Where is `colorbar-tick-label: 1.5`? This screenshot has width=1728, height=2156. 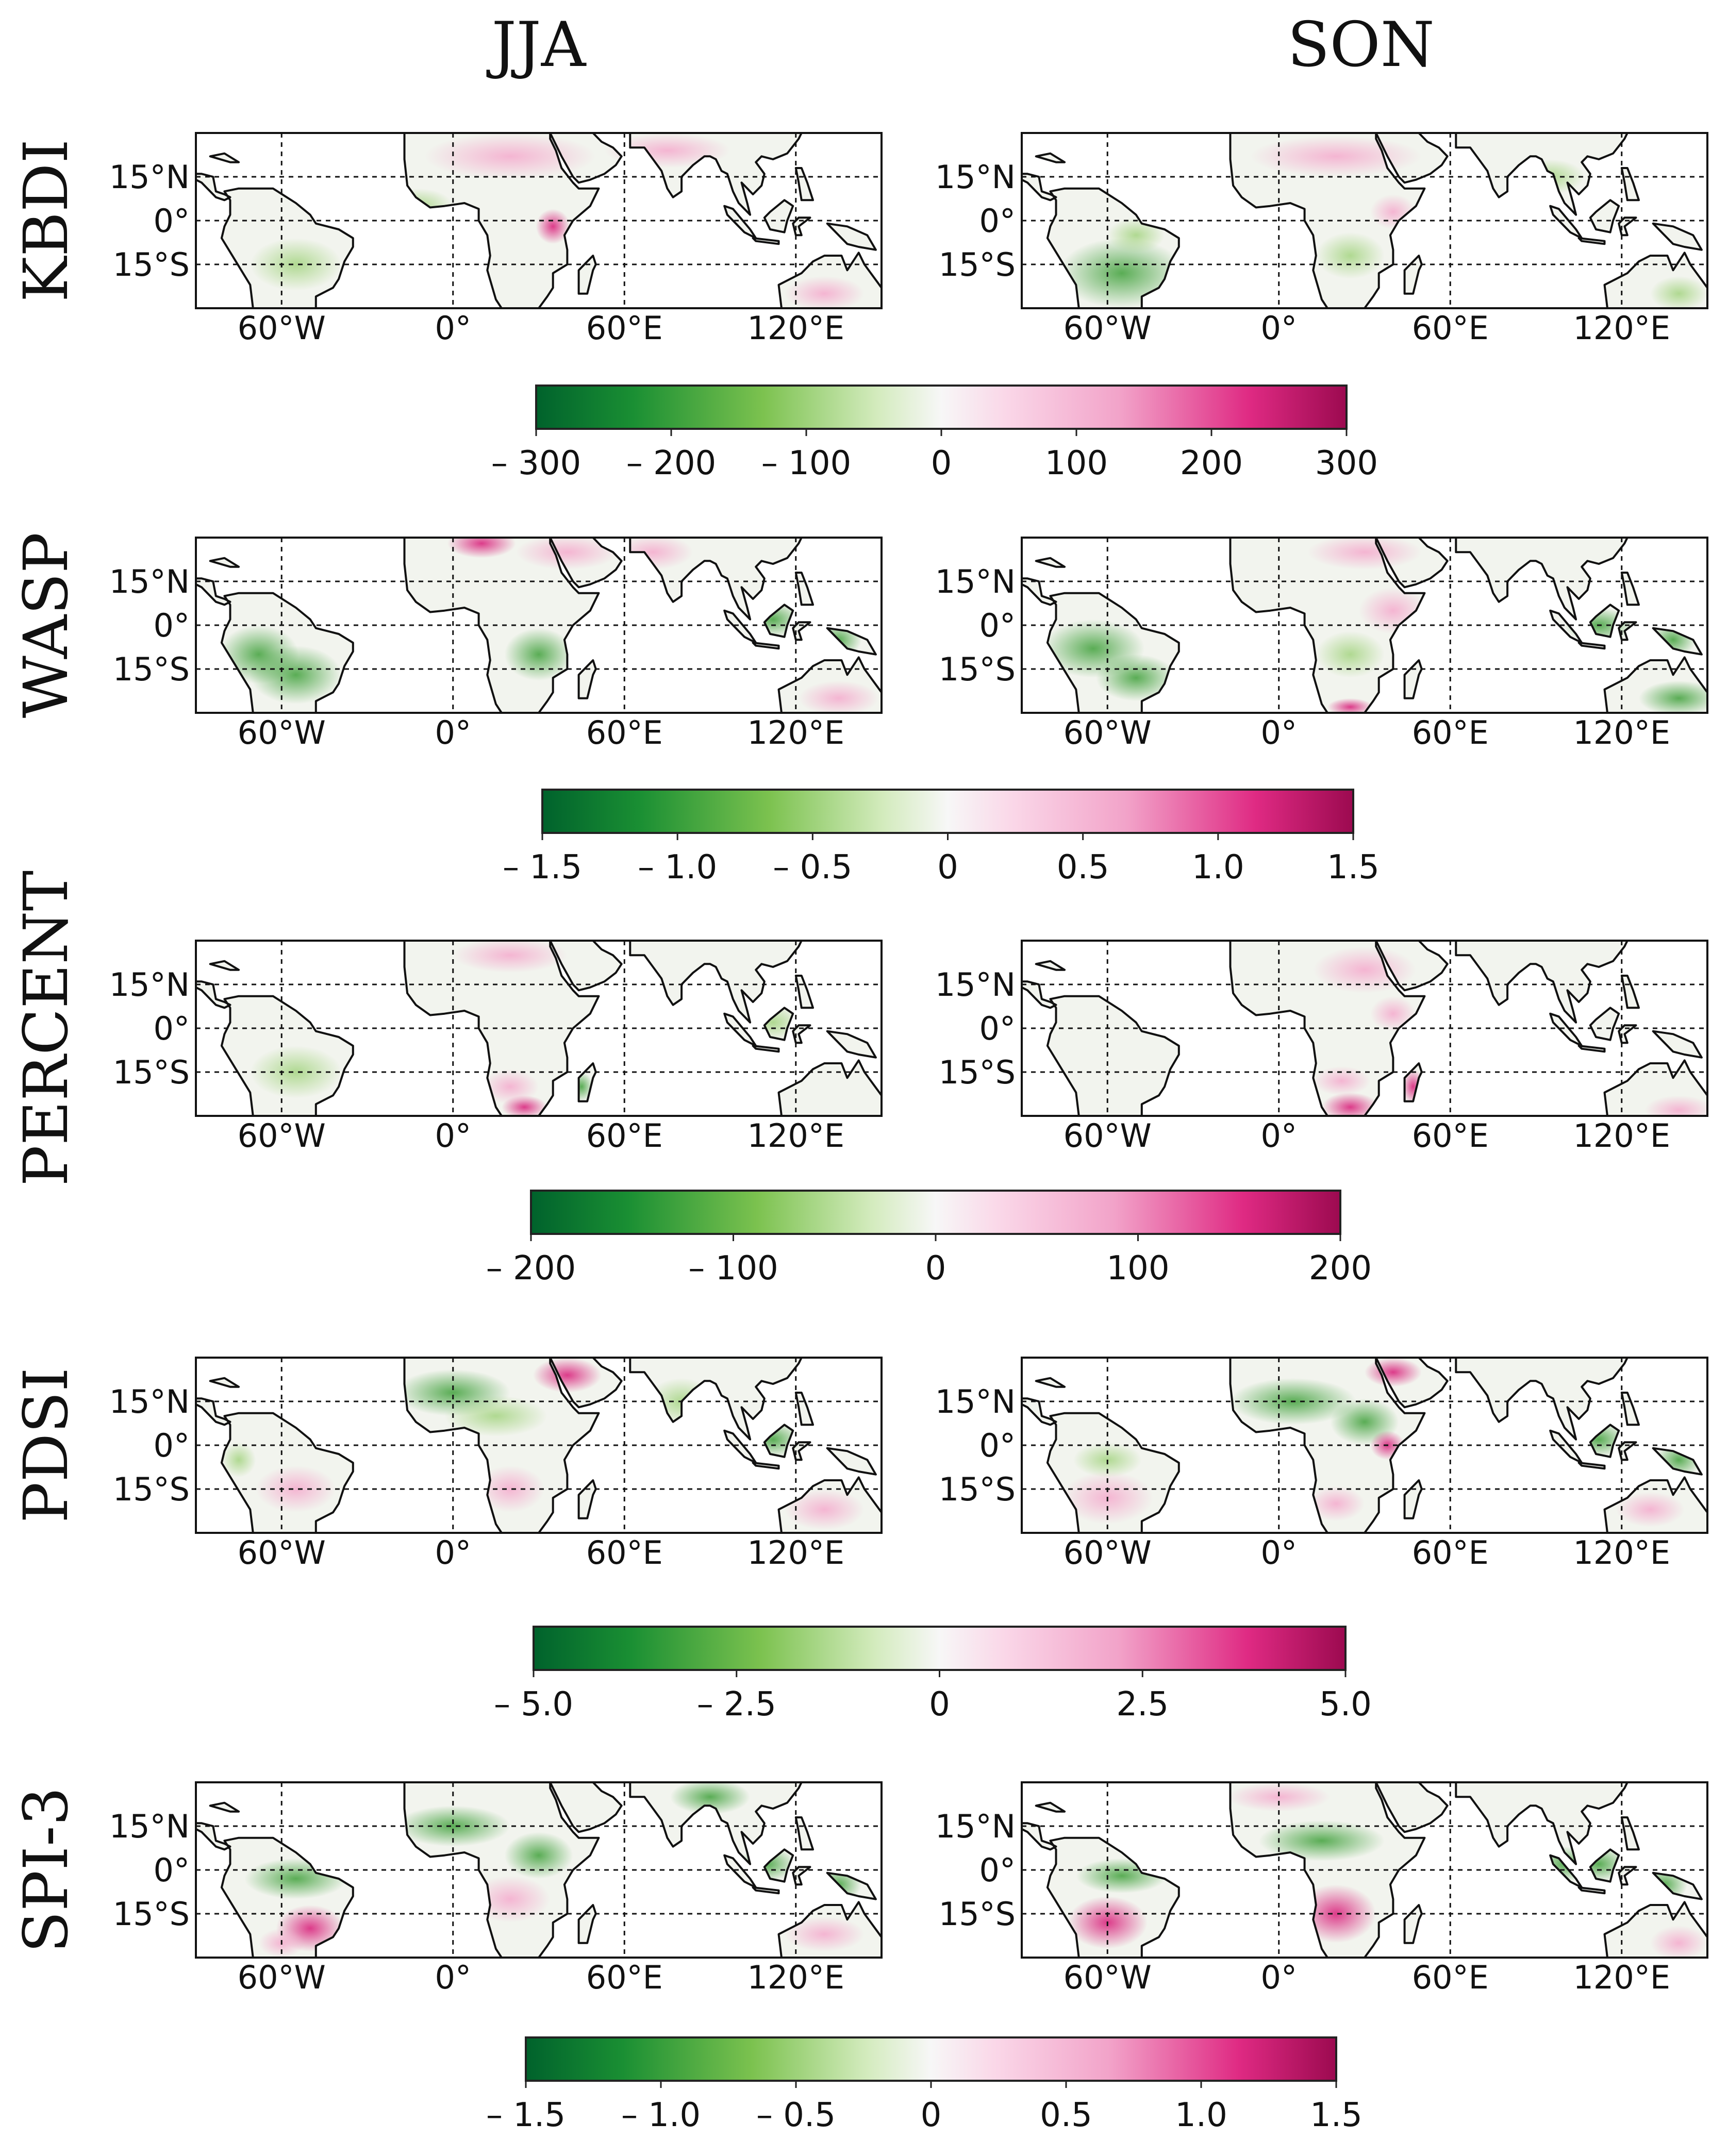 colorbar-tick-label: 1.5 is located at coordinates (1337, 2115).